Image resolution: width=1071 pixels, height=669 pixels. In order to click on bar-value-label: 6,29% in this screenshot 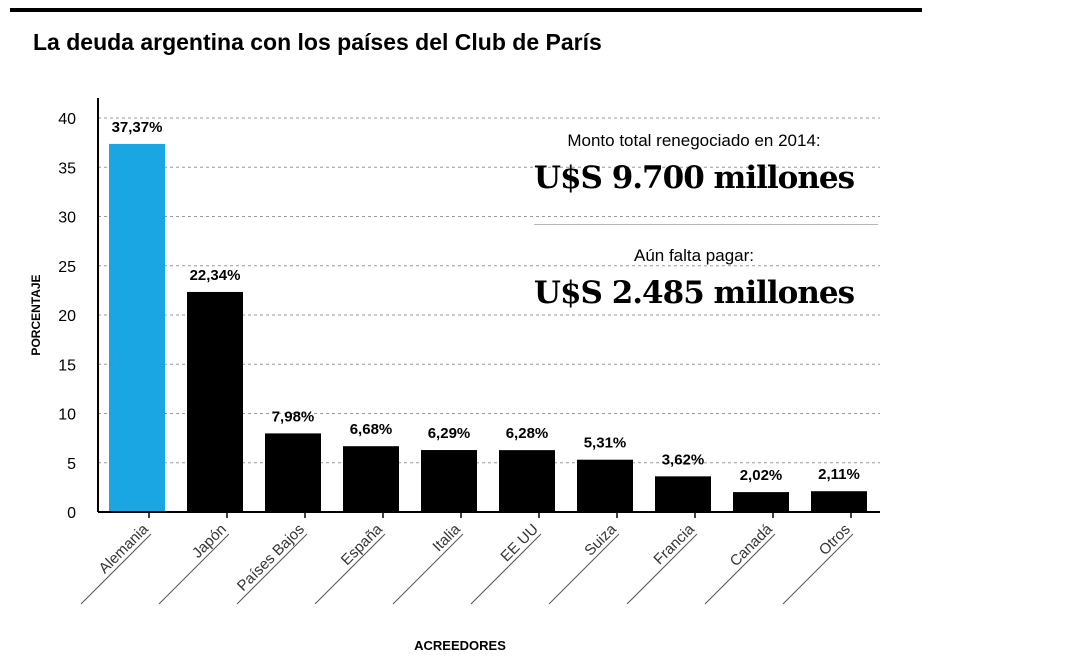, I will do `click(449, 433)`.